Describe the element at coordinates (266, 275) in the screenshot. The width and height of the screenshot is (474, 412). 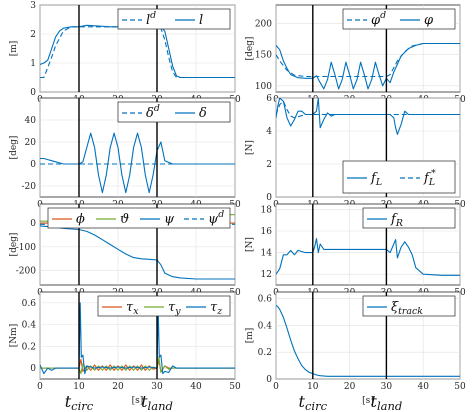
I see `y-tick-label: 12` at that location.